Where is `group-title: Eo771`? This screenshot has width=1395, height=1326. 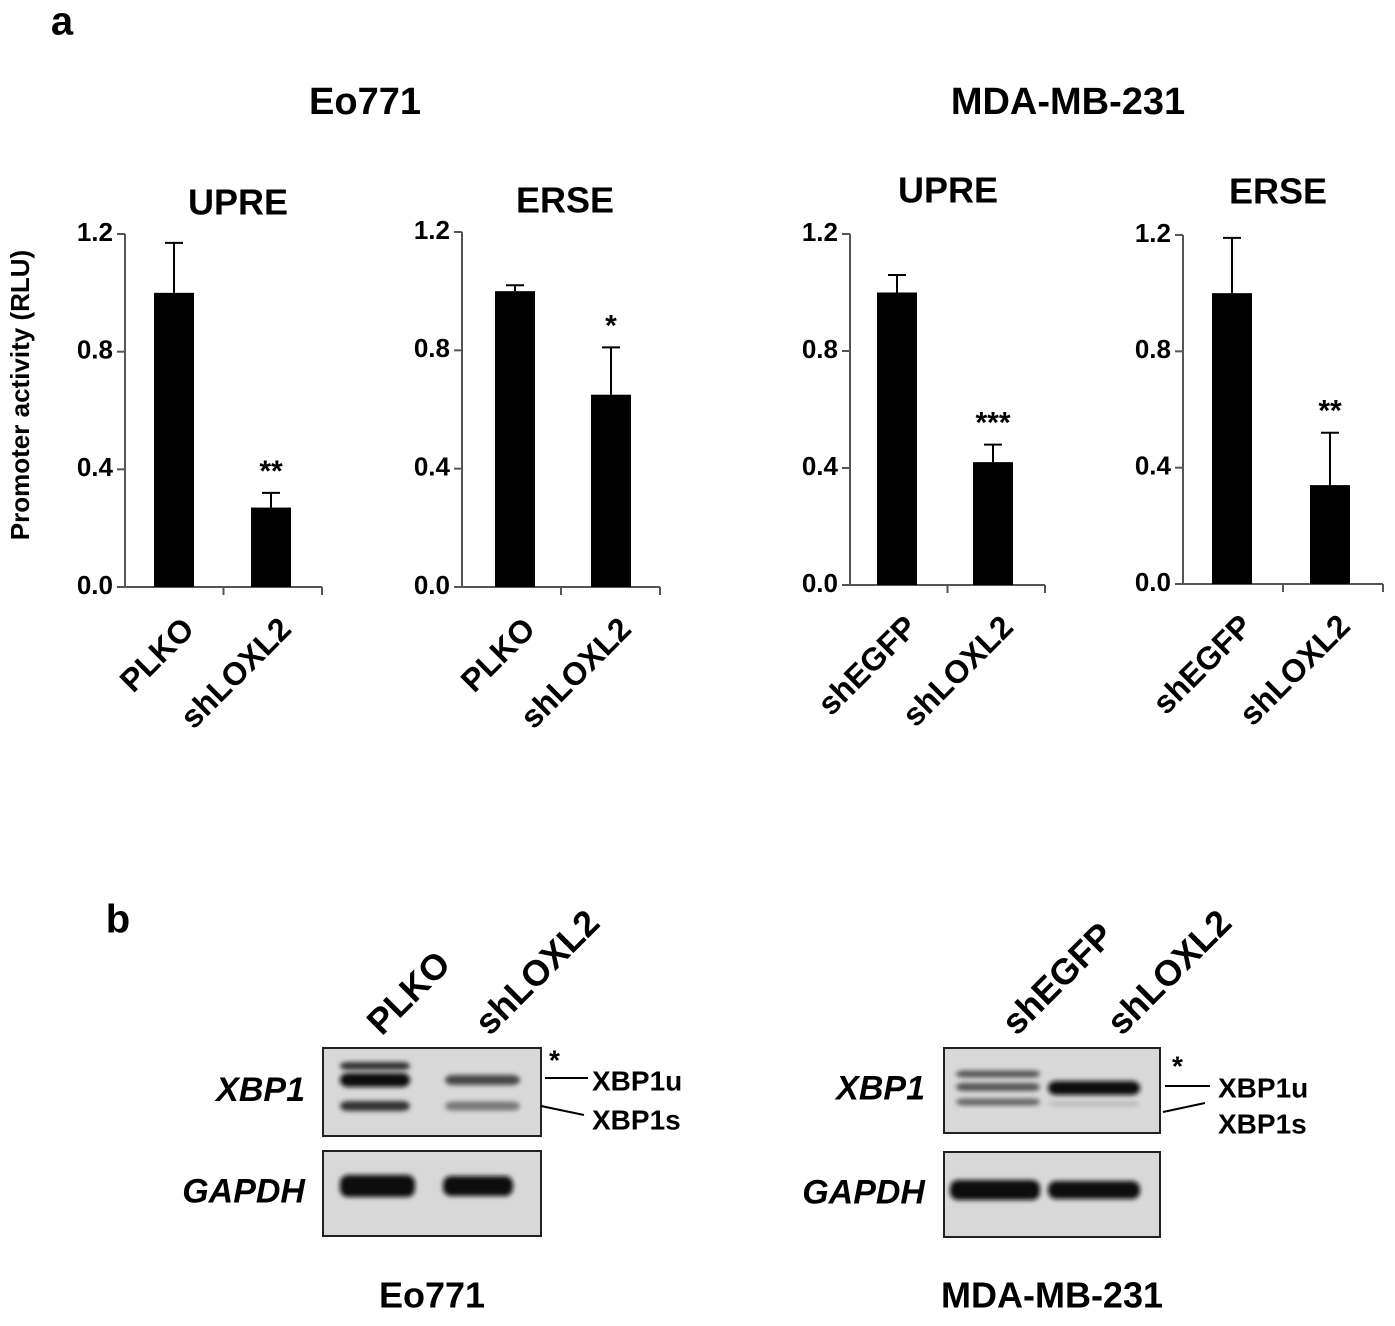
group-title: Eo771 is located at coordinates (365, 102).